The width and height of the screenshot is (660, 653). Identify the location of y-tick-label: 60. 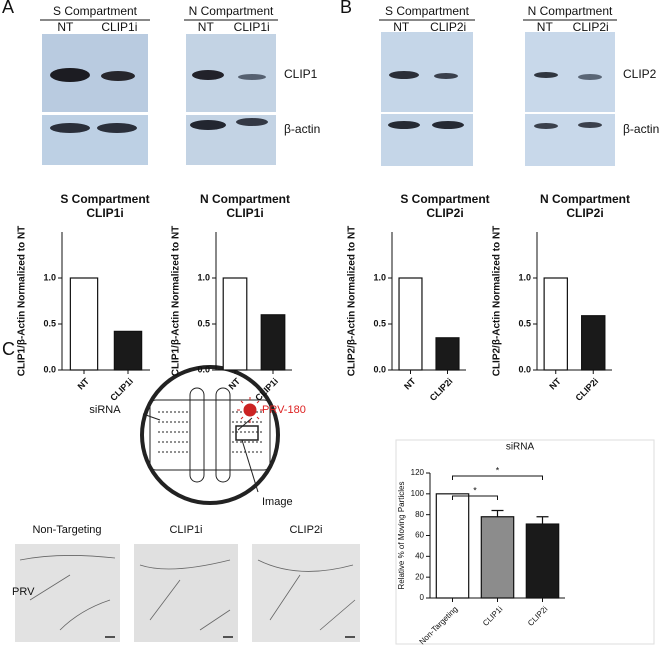
(419, 535).